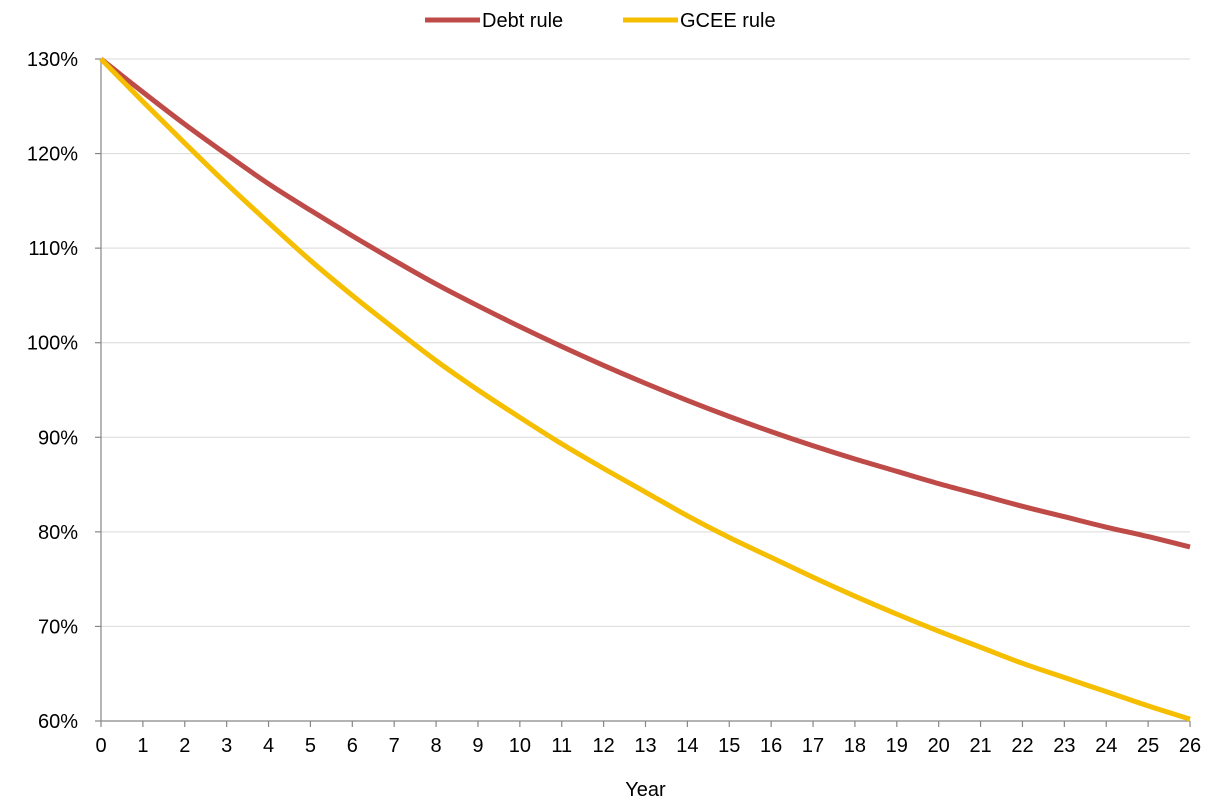  Describe the element at coordinates (728, 21) in the screenshot. I see `legend-label-2: GCEE rule` at that location.